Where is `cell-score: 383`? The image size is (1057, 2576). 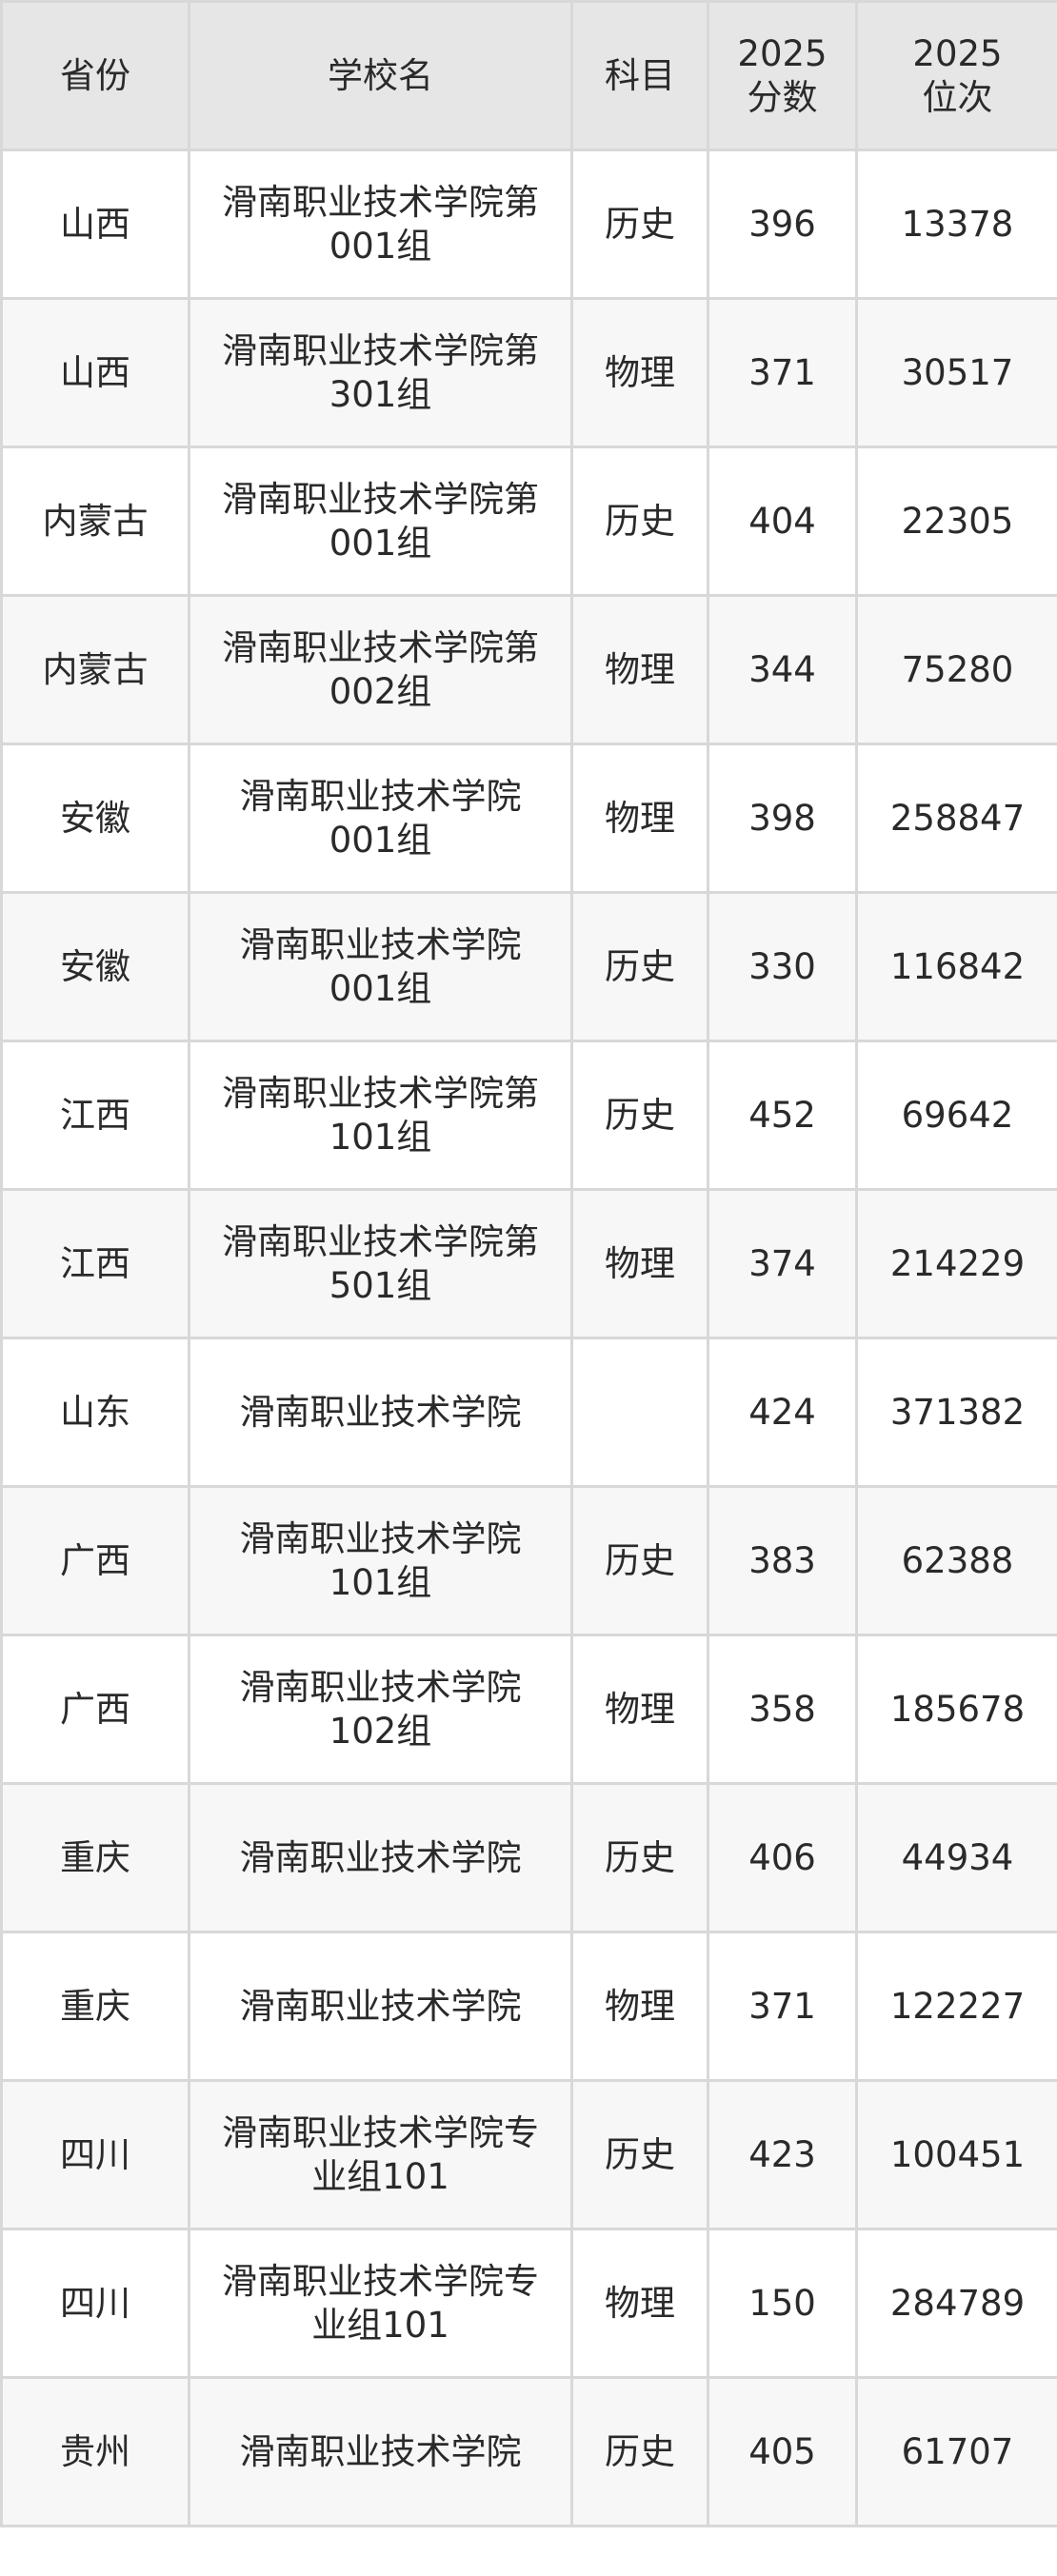
cell-score: 383 is located at coordinates (782, 1561).